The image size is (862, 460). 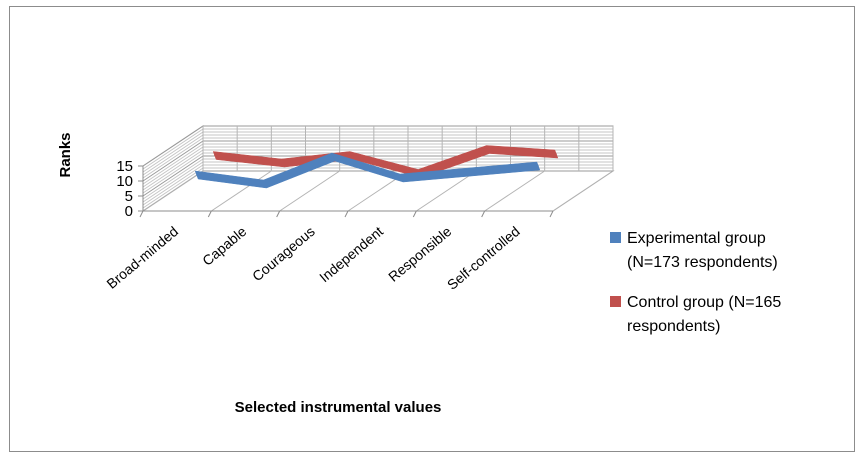 I want to click on chart-gridlines, so click(x=378, y=168).